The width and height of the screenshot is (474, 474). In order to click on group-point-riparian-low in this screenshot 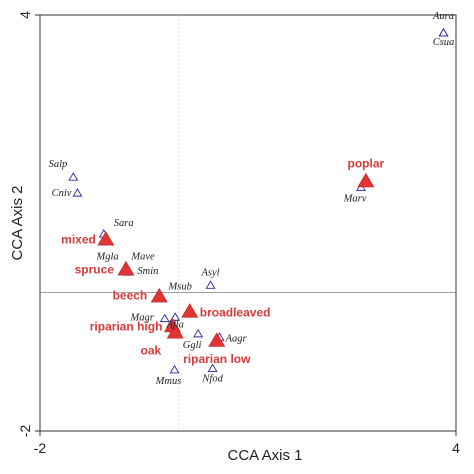, I will do `click(217, 339)`.